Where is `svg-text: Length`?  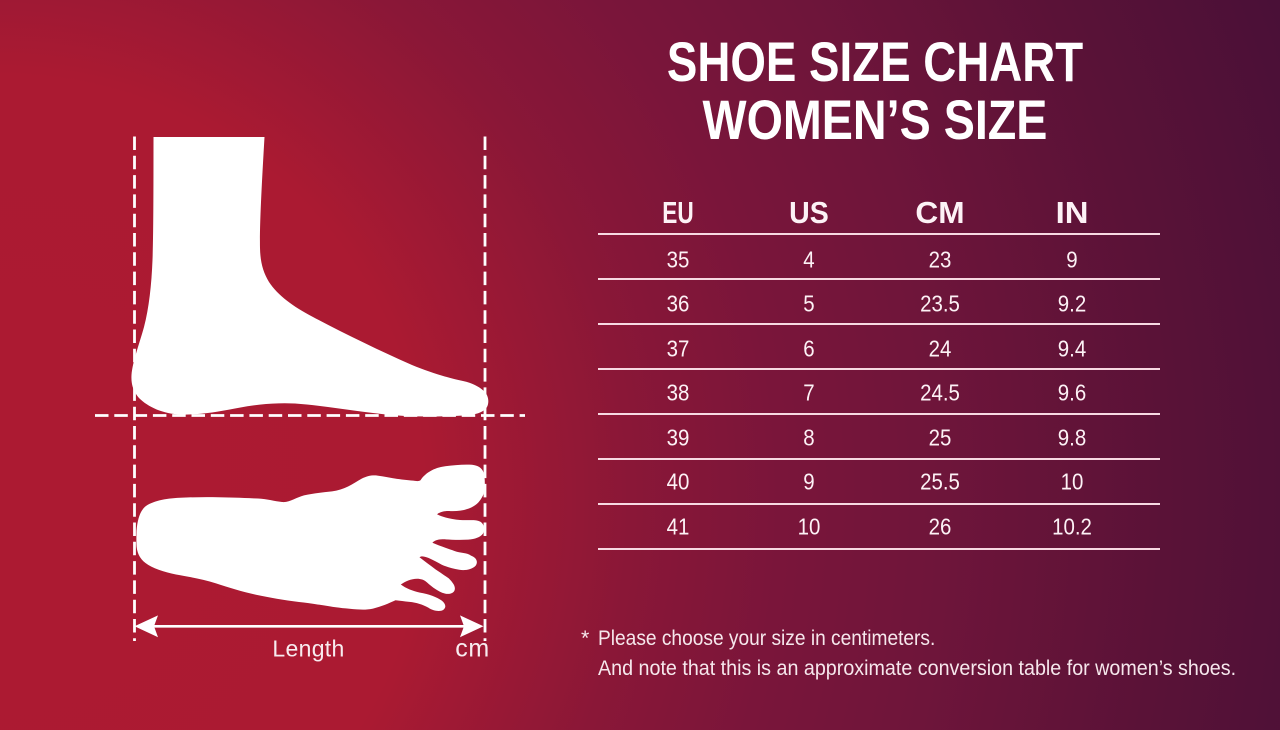
svg-text: Length is located at coordinates (308, 648).